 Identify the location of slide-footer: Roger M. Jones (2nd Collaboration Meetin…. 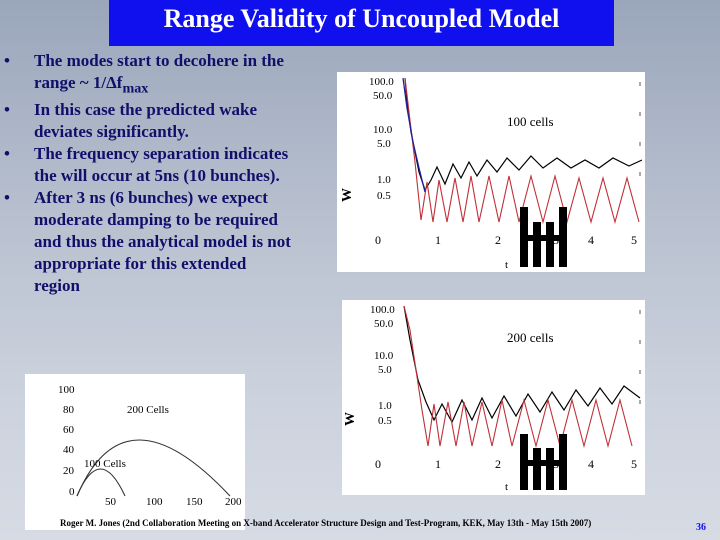
(326, 523).